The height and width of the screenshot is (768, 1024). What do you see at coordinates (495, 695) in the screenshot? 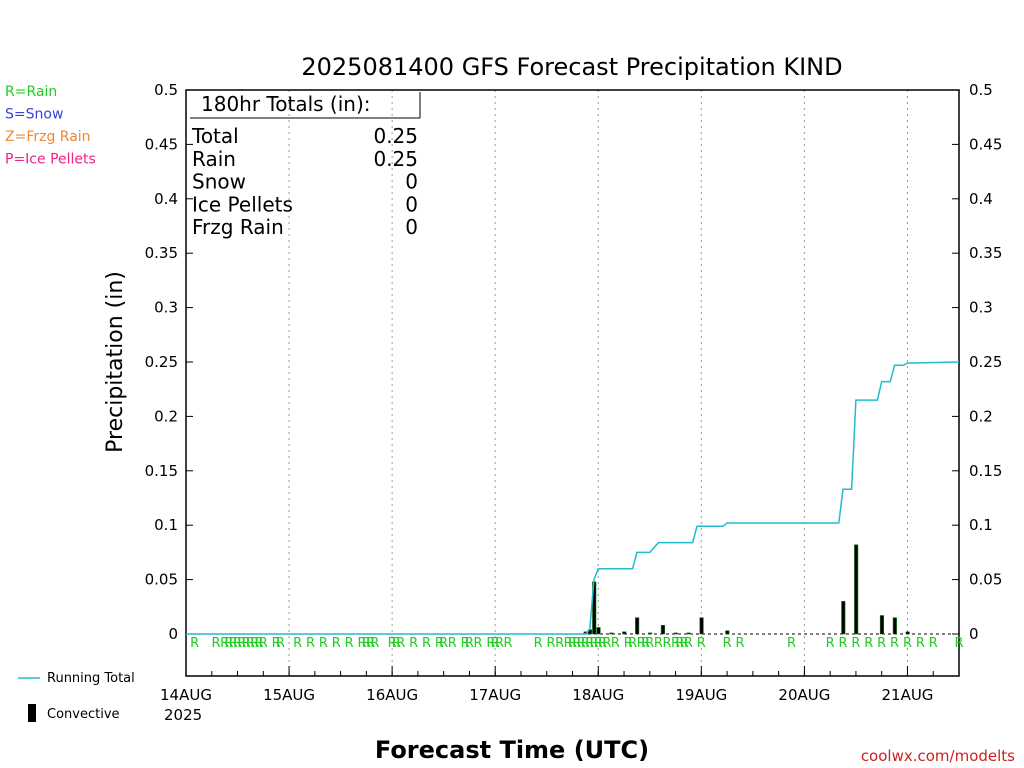
I see `x-tick-label: 17AUG` at bounding box center [495, 695].